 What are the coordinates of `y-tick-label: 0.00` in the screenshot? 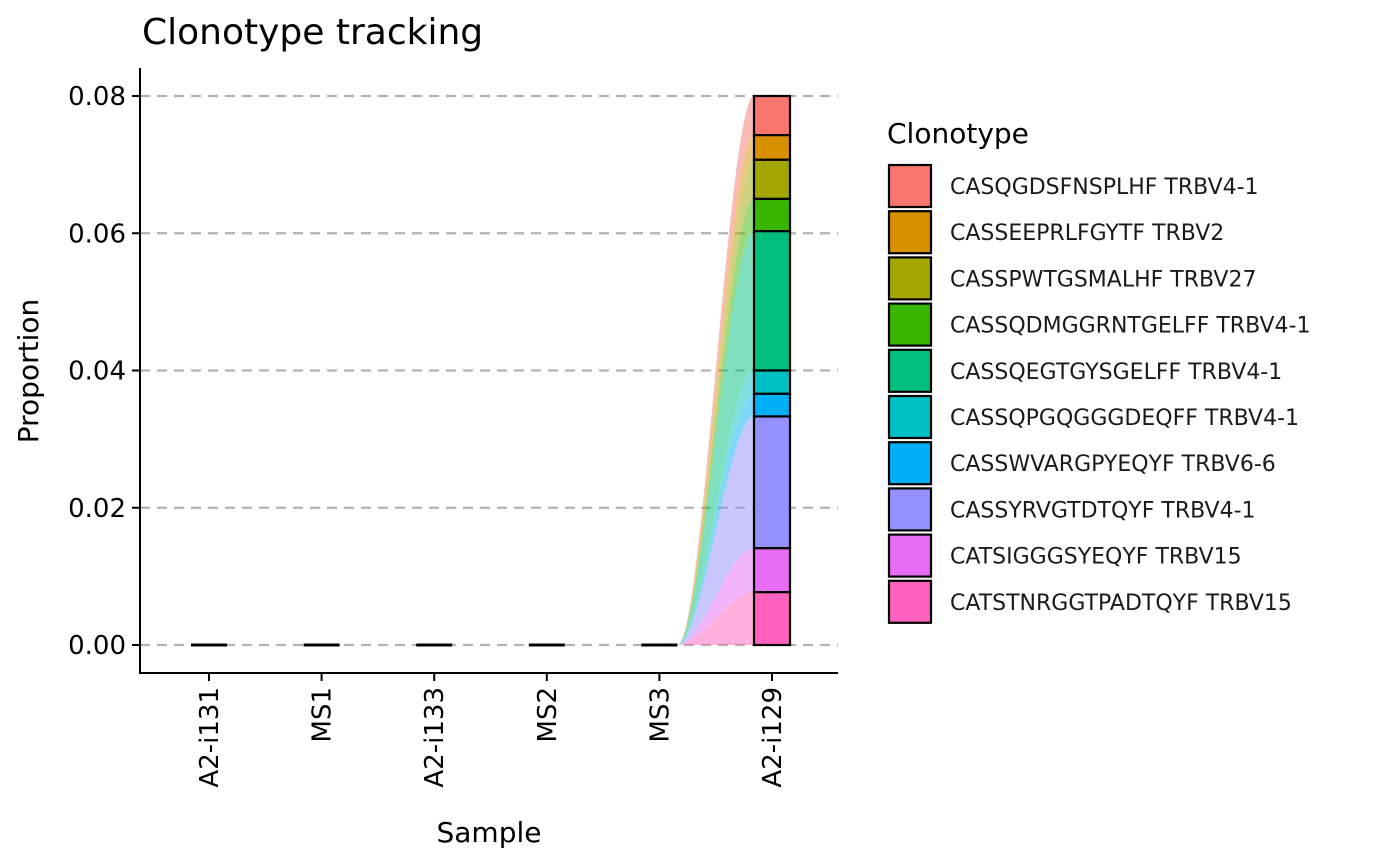 It's located at (97, 646).